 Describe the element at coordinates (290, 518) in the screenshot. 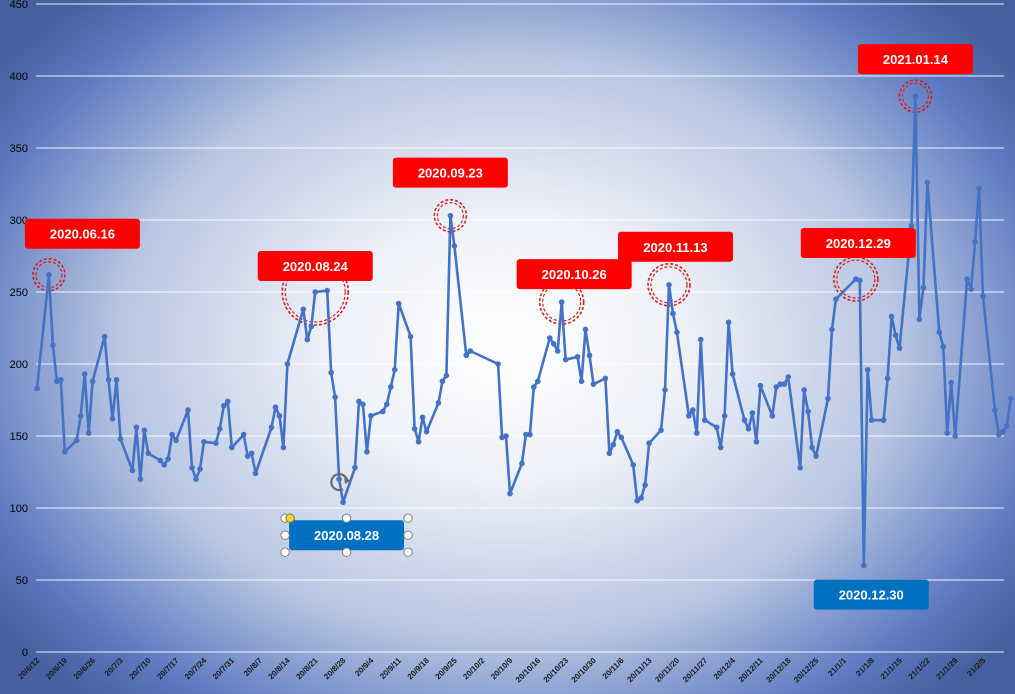

I see `adjust-handle` at that location.